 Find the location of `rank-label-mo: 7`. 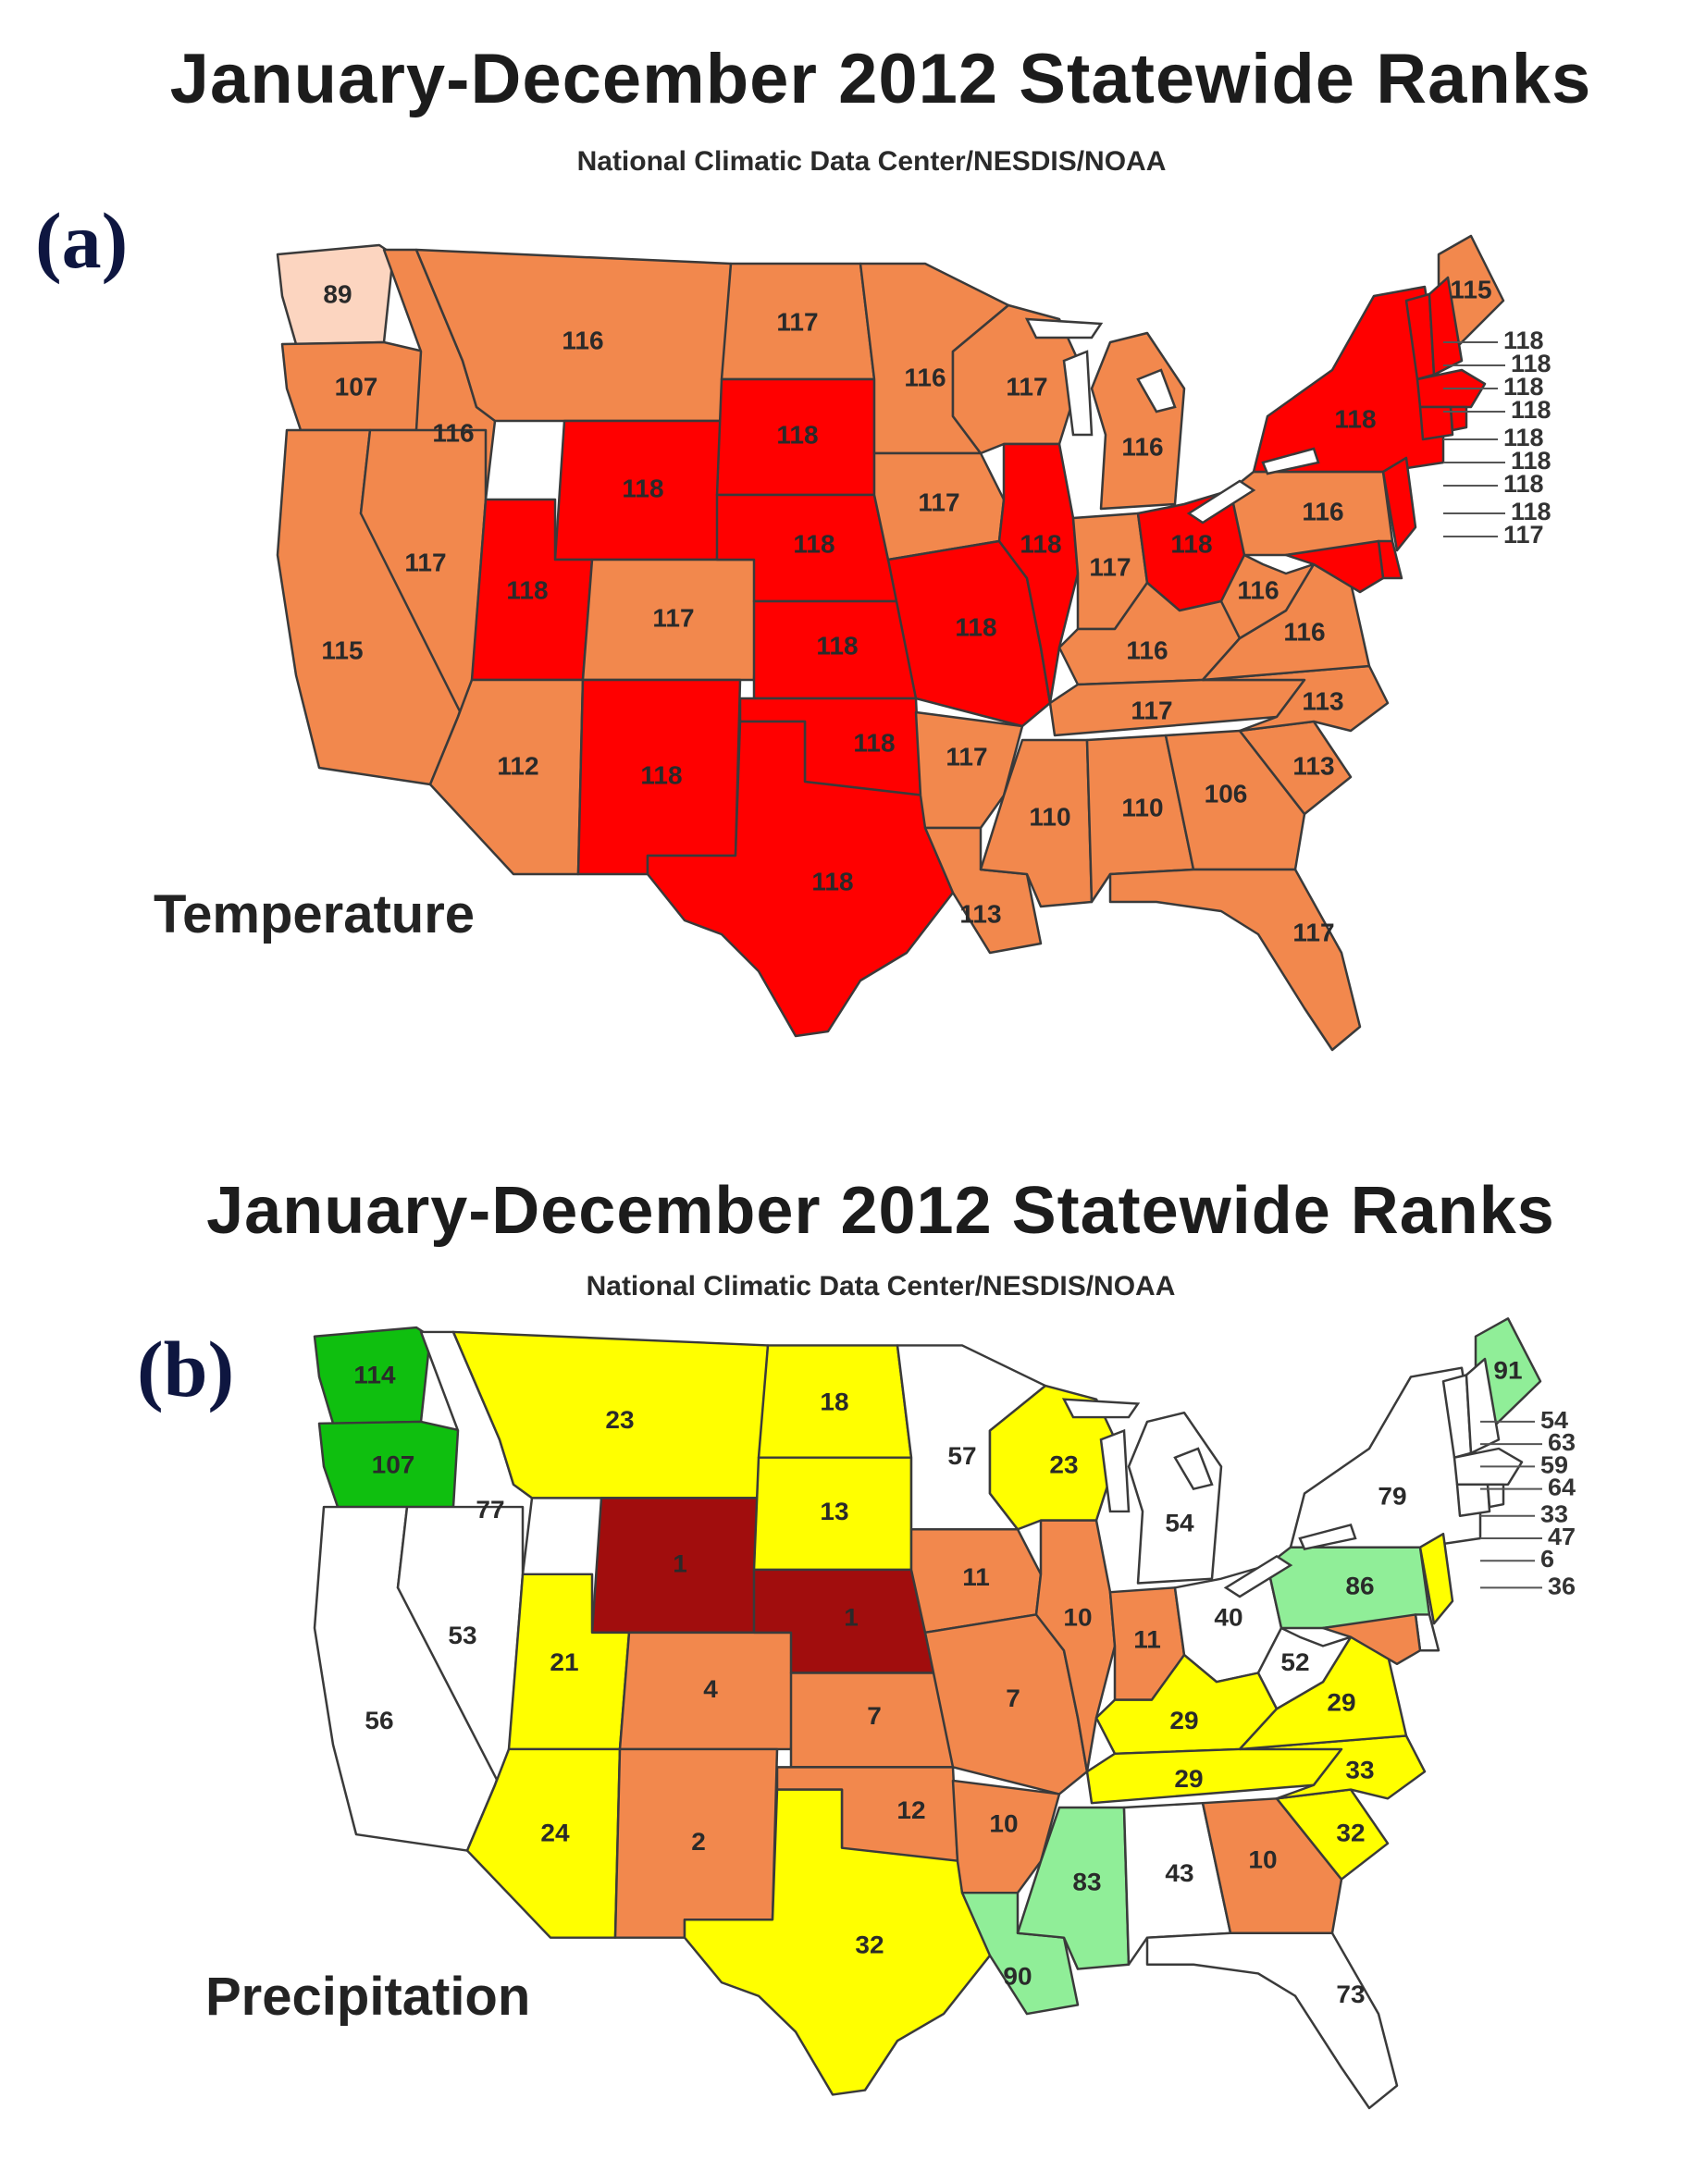

rank-label-mo: 7 is located at coordinates (1013, 1698).